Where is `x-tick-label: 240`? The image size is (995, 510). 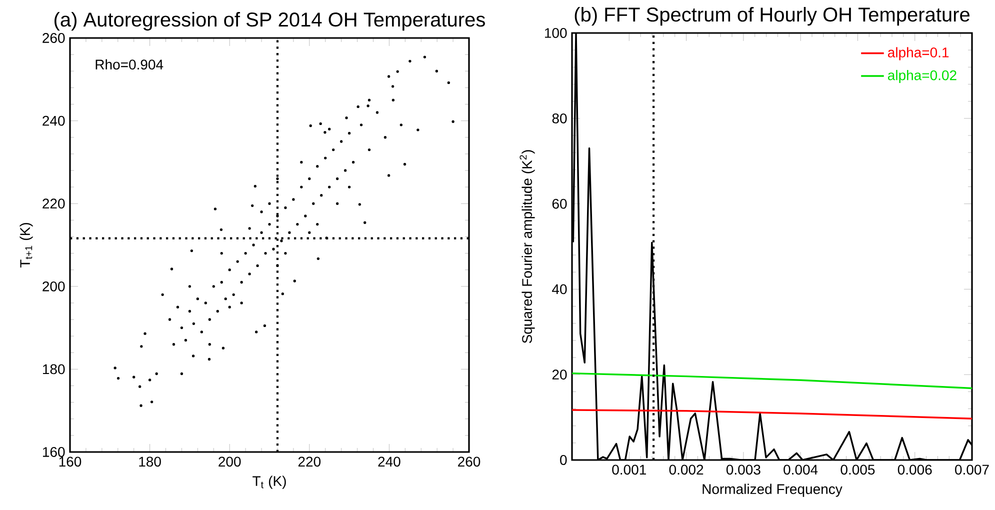
x-tick-label: 240 is located at coordinates (389, 461).